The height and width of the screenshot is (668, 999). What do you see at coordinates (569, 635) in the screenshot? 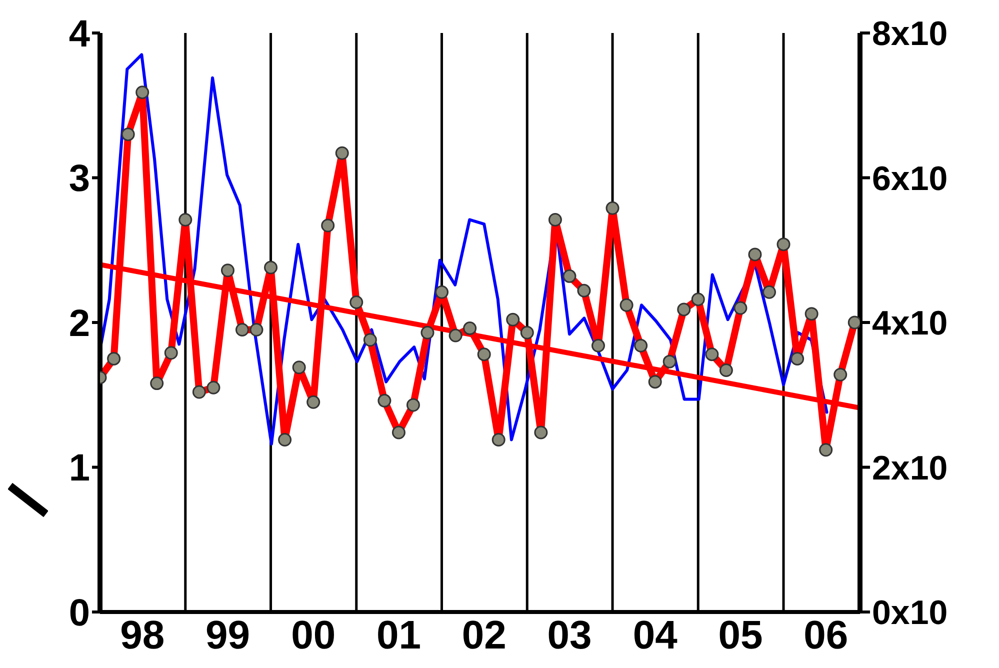
I see `x-tick-label: 03` at bounding box center [569, 635].